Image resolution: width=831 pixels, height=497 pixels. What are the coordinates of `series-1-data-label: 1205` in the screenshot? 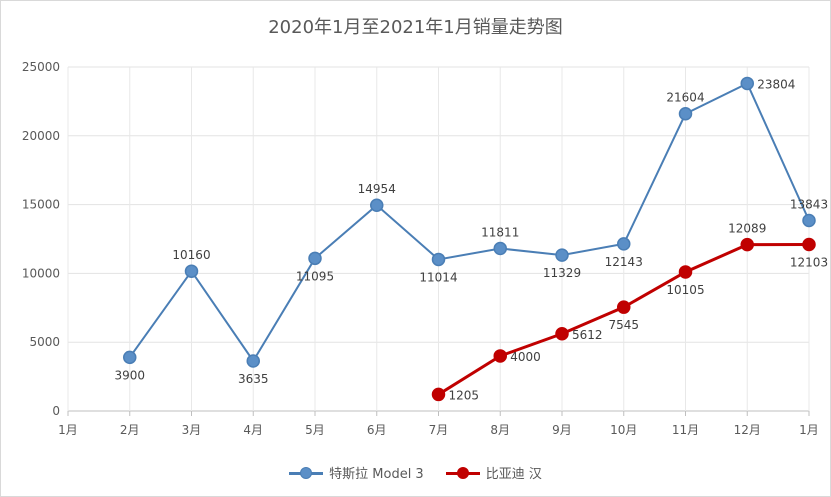 It's located at (464, 395).